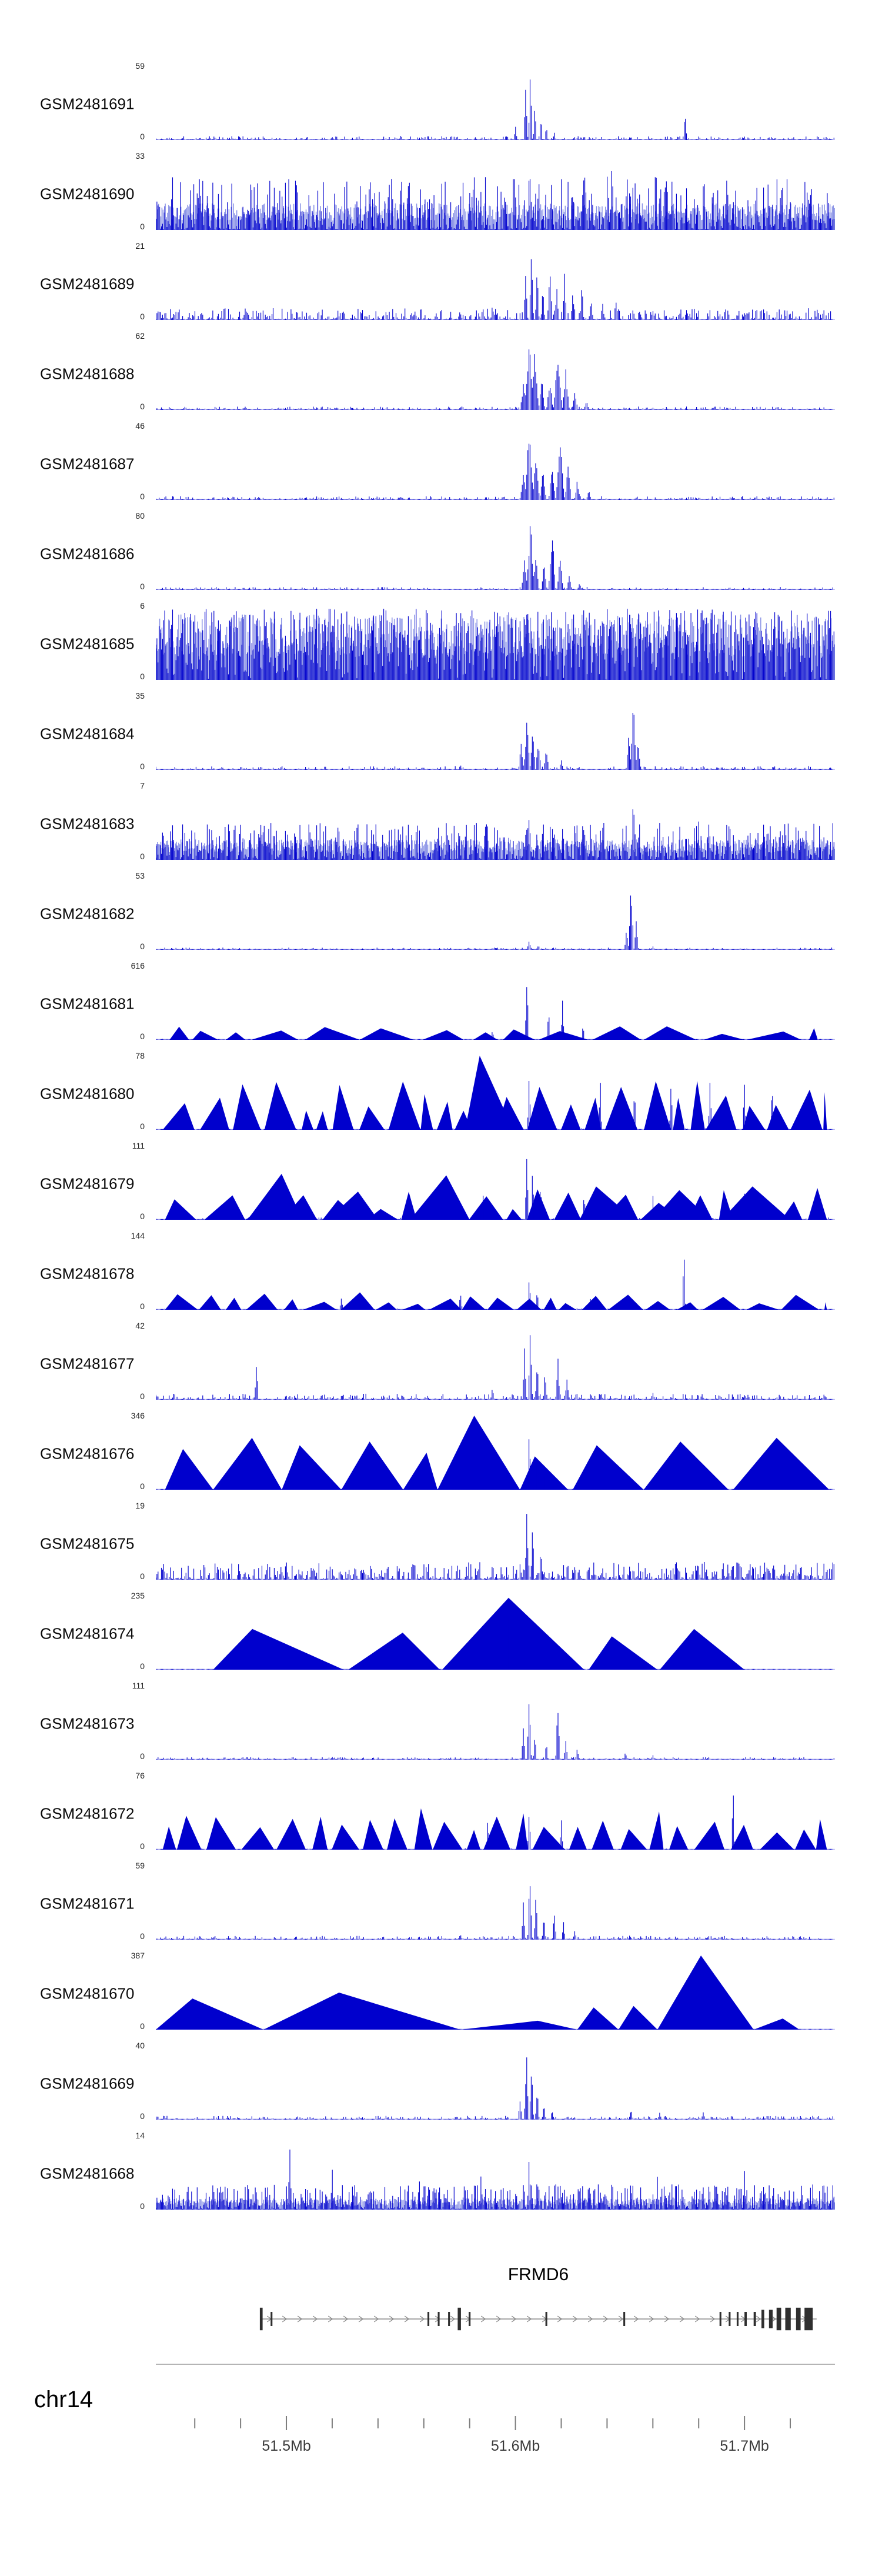  I want to click on y-max-label: 14, so click(140, 2135).